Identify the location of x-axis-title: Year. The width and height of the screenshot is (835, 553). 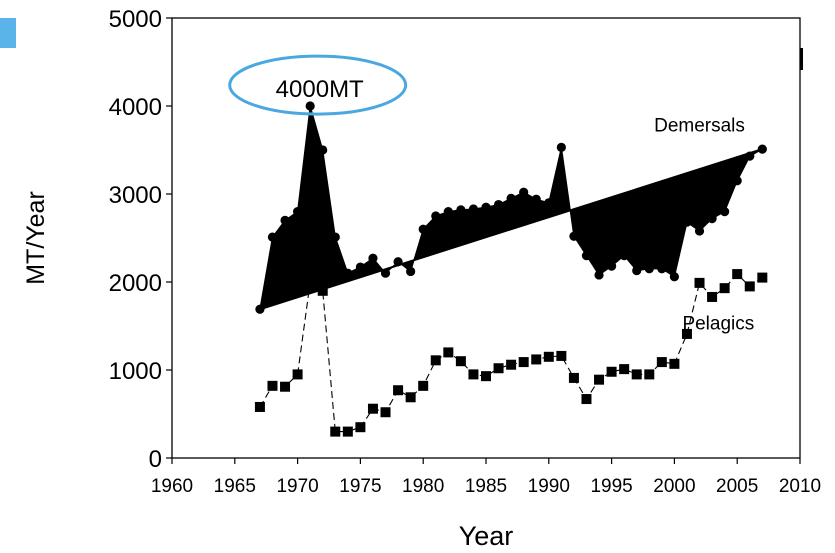
(486, 536).